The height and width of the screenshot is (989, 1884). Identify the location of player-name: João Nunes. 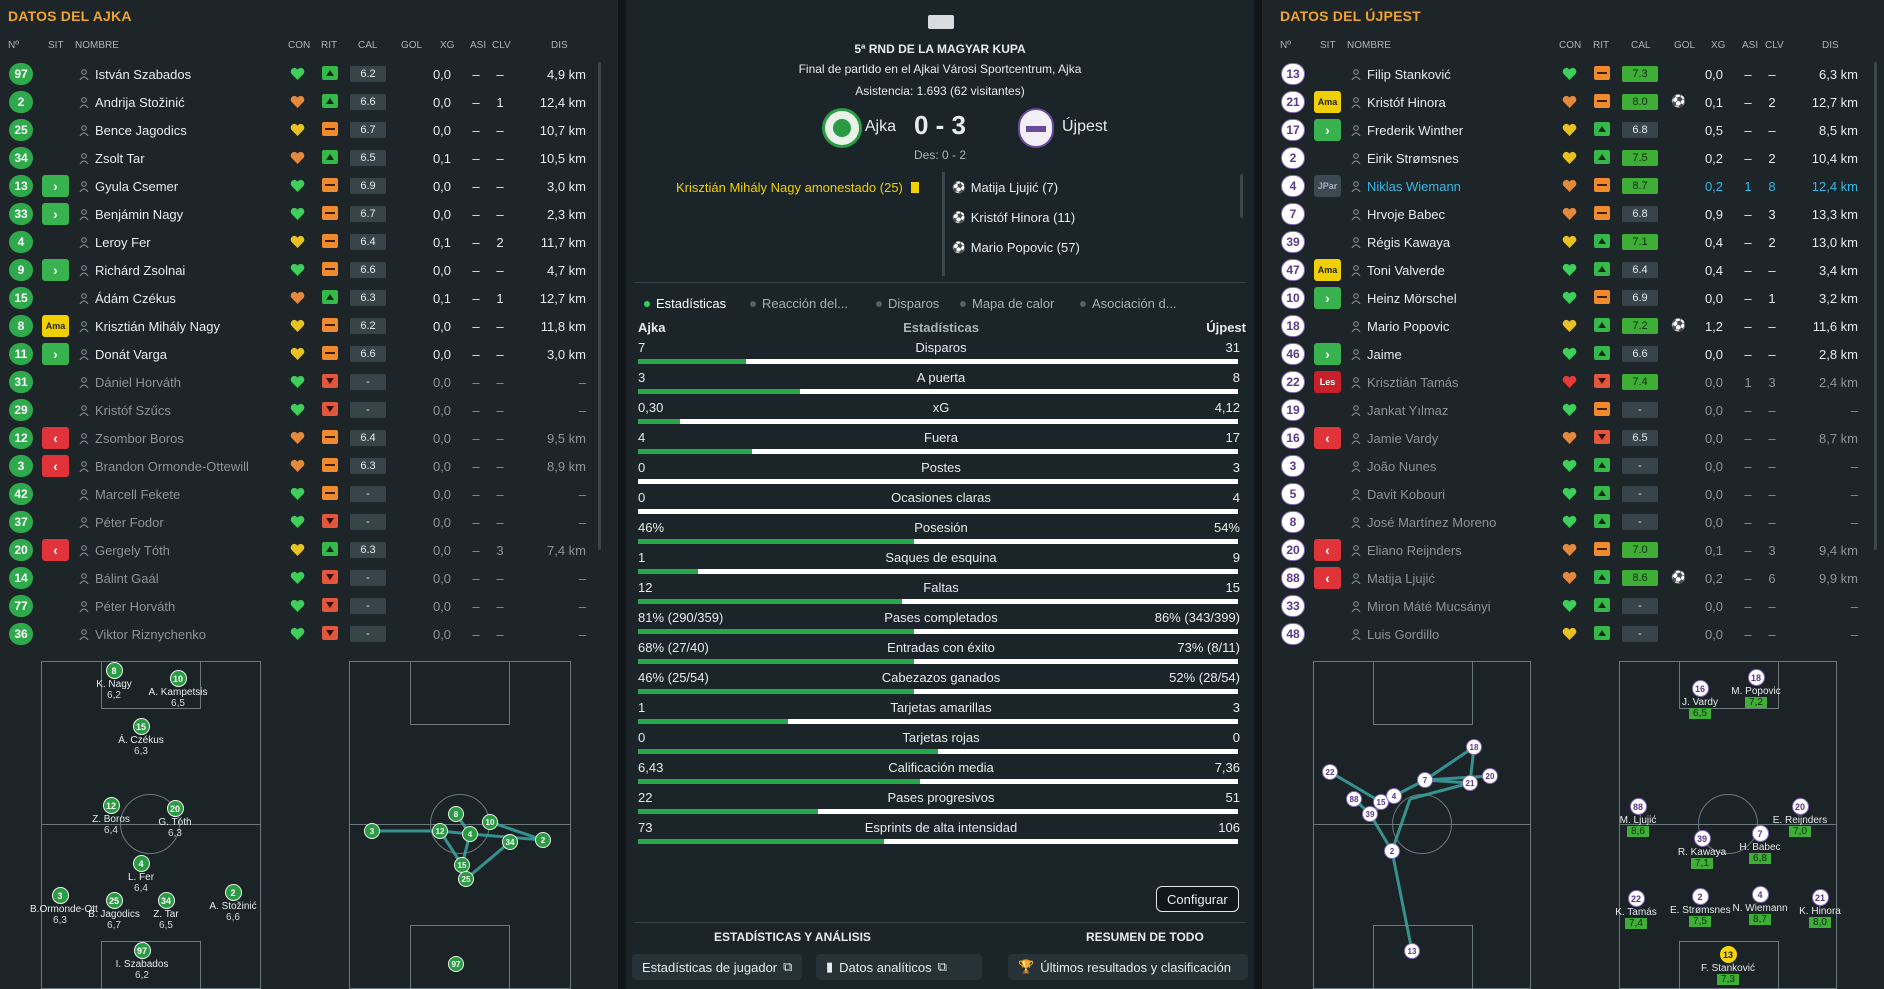
(1402, 466).